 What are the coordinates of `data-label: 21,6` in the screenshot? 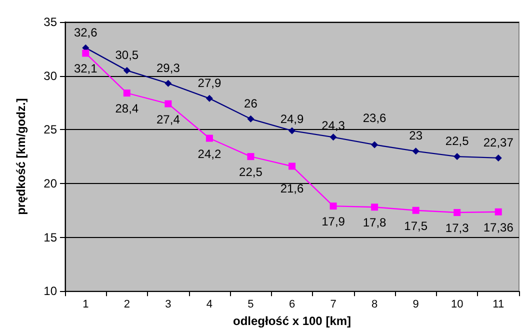 It's located at (292, 189).